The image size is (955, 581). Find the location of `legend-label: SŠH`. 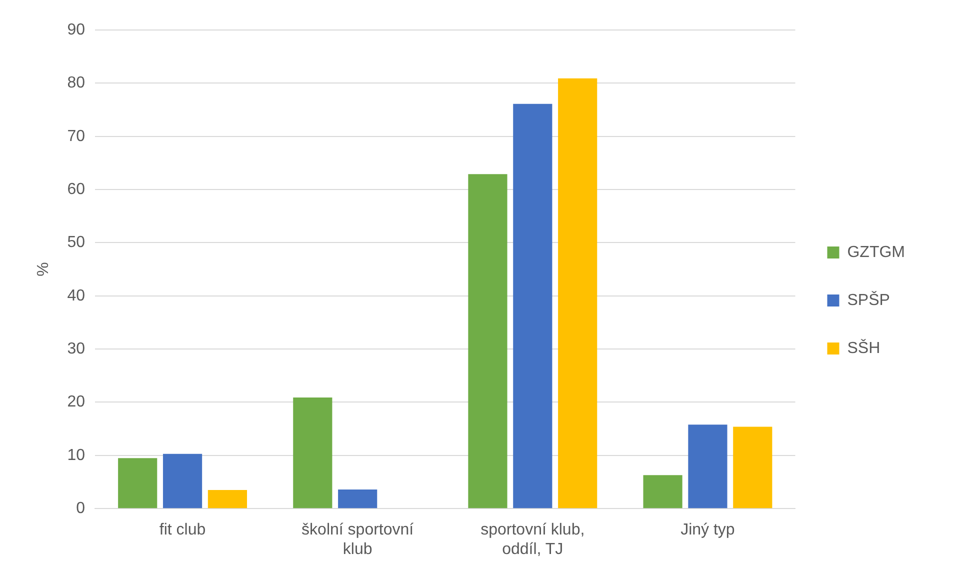

legend-label: SŠH is located at coordinates (863, 347).